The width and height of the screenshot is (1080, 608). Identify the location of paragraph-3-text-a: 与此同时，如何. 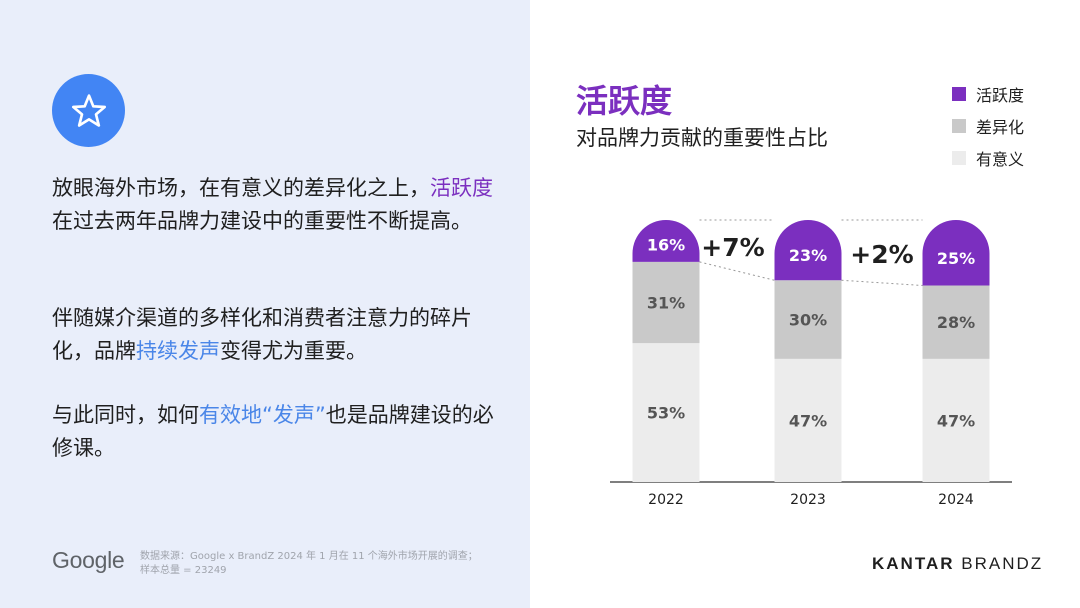
(125, 415).